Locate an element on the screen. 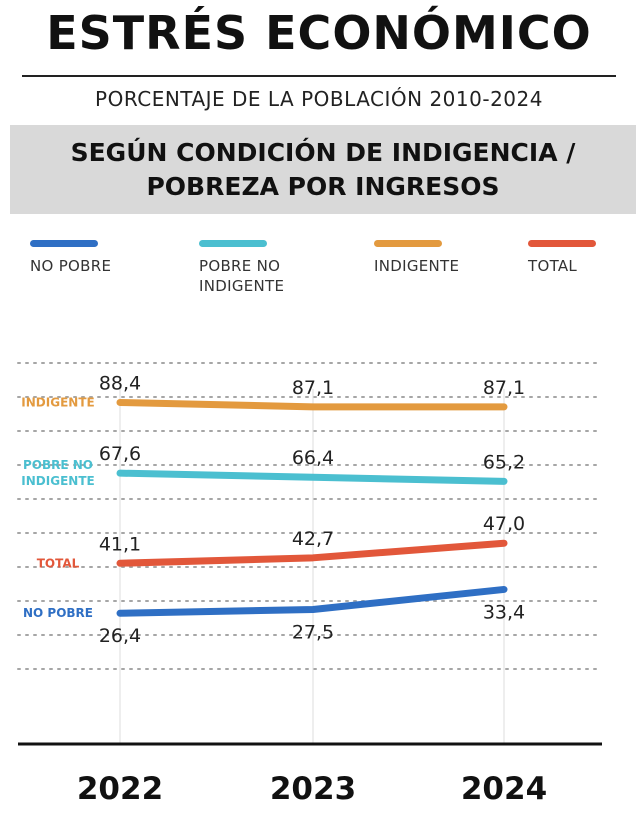  data-label: 33,4 is located at coordinates (504, 612).